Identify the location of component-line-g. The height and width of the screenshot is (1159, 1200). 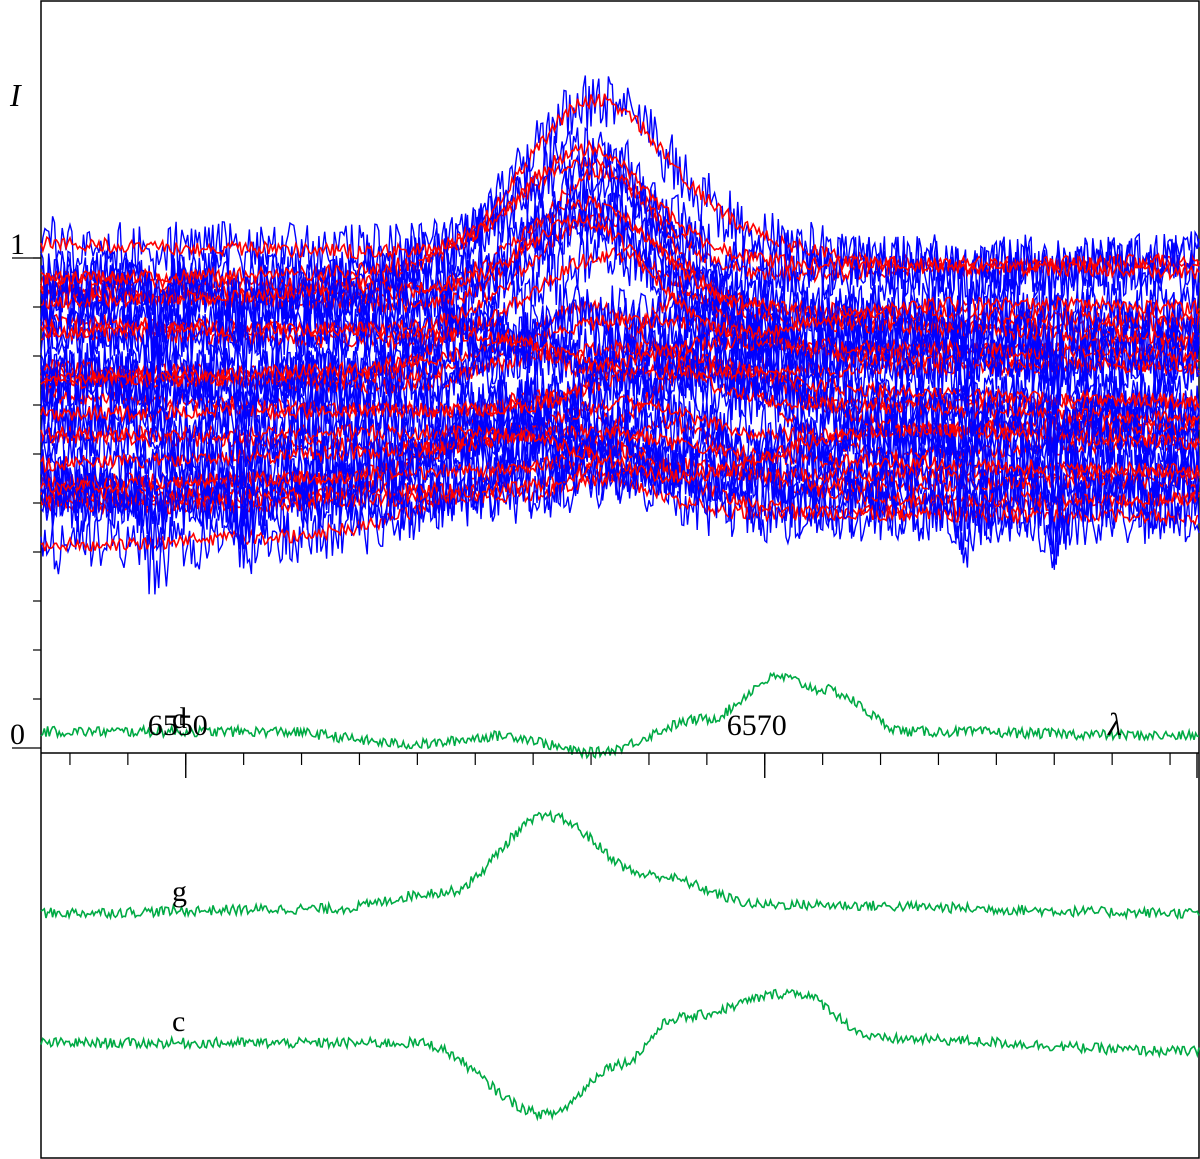
(620, 865).